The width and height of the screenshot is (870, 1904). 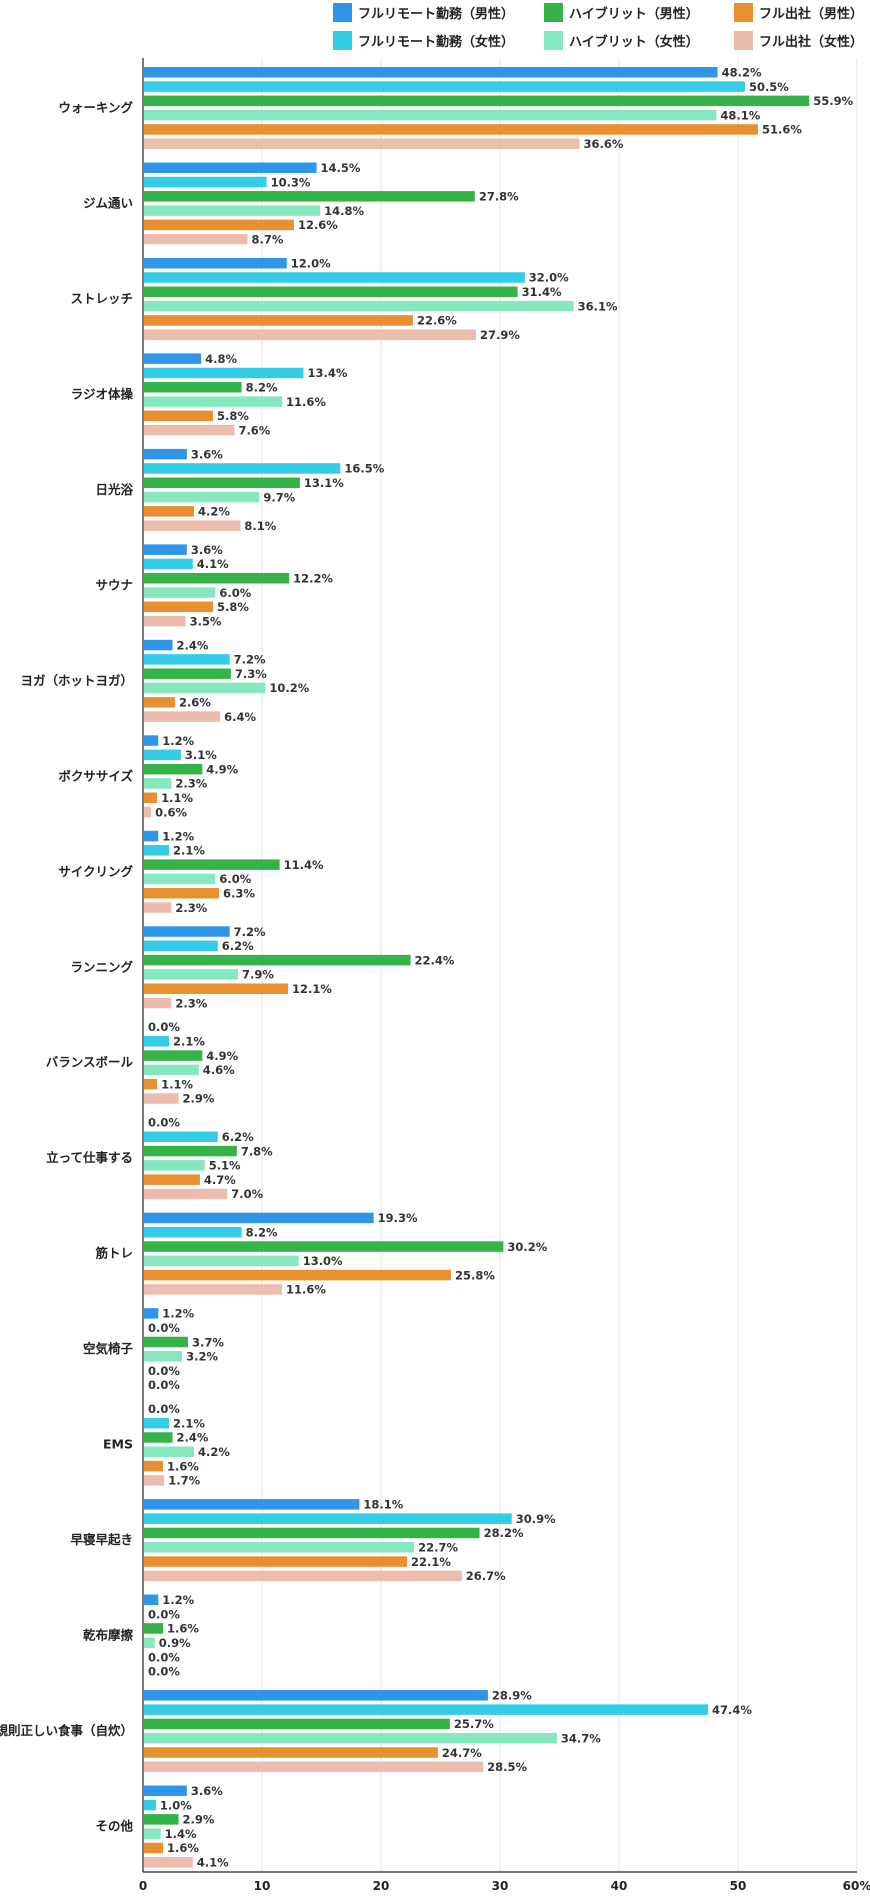 What do you see at coordinates (95, 775) in the screenshot?
I see `category-label: ボクササイズ` at bounding box center [95, 775].